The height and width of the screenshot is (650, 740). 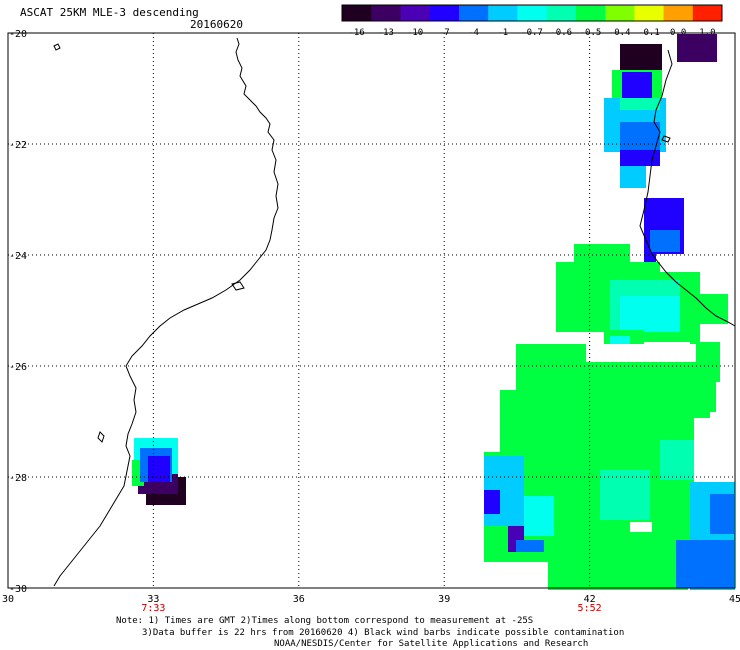 What do you see at coordinates (687, 188) in the screenshot?
I see `coastline-path` at bounding box center [687, 188].